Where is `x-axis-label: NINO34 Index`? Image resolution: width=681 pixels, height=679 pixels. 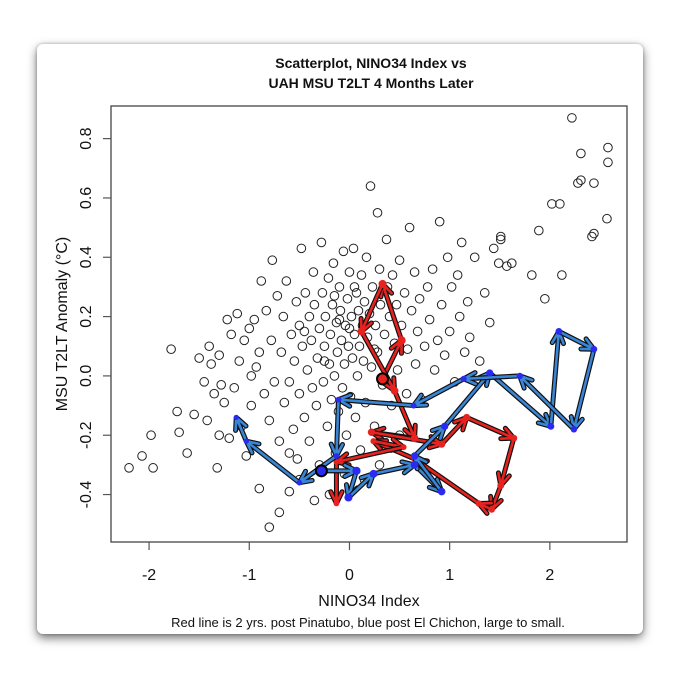
x-axis-label: NINO34 Index is located at coordinates (368, 601).